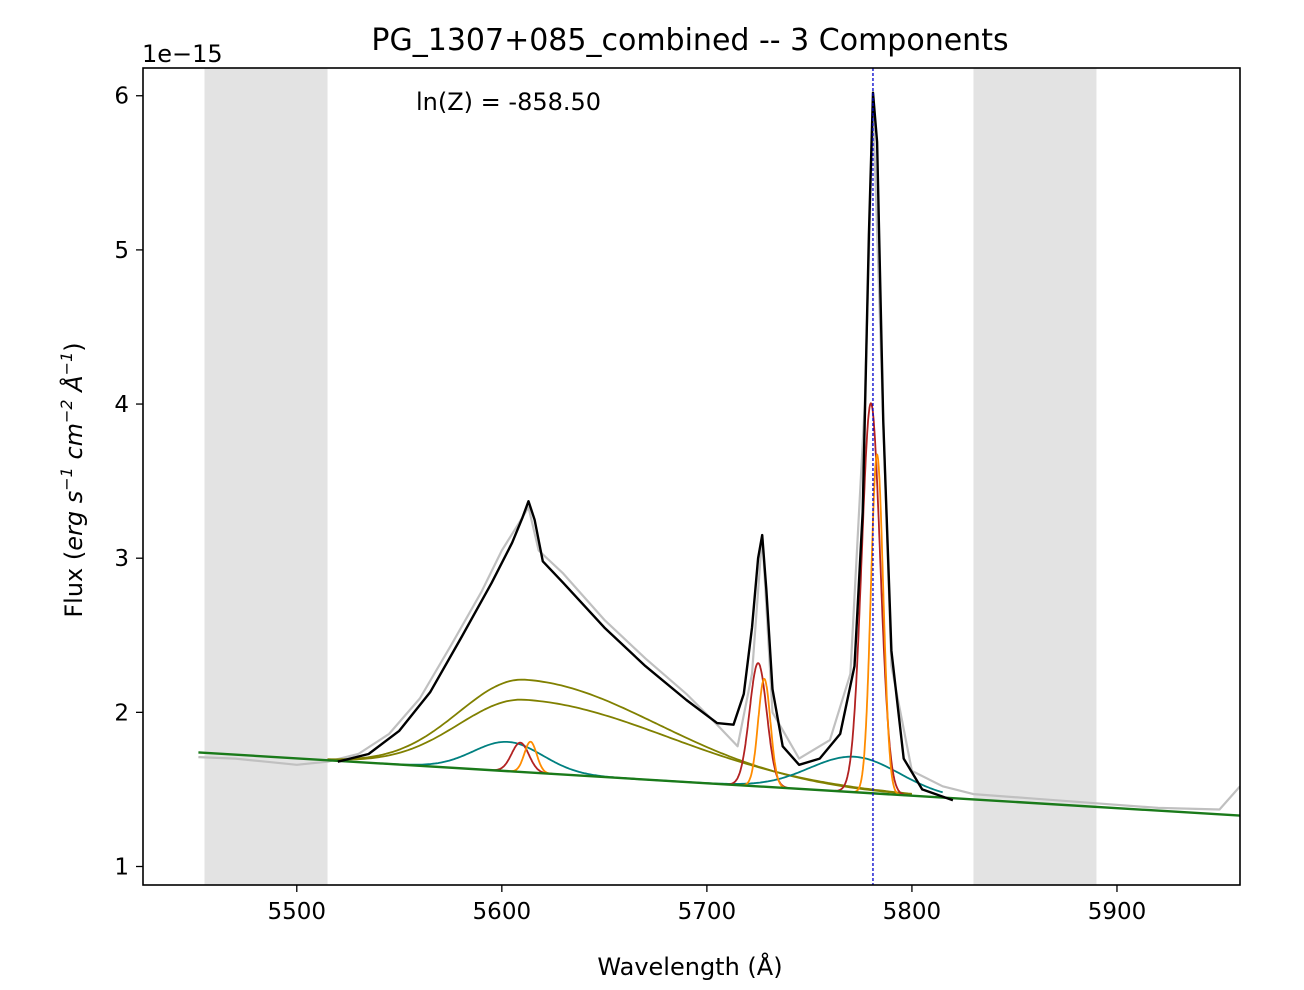 The width and height of the screenshot is (1304, 990). I want to click on x-tick-label: 5700, so click(707, 912).